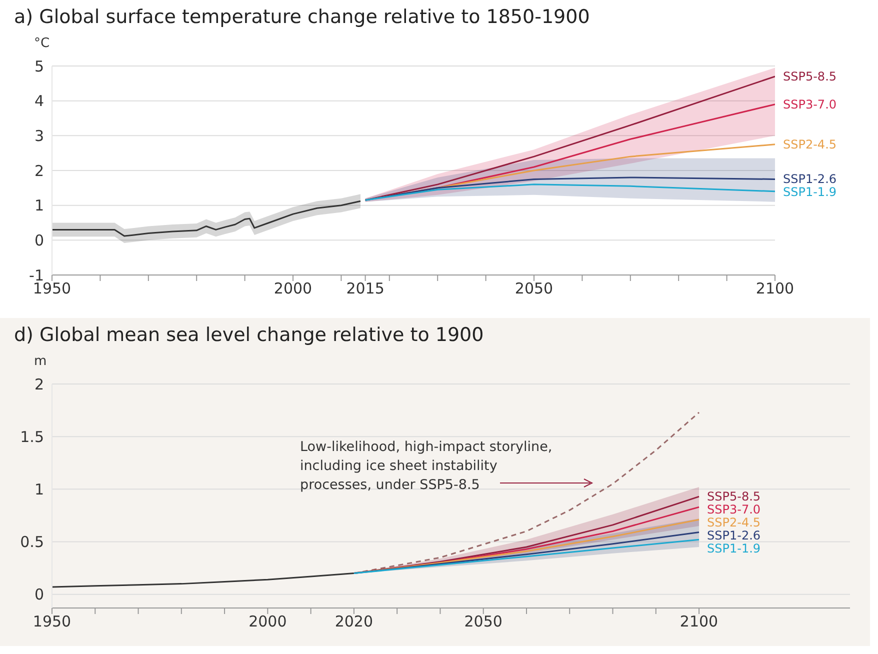 Image resolution: width=878 pixels, height=654 pixels. Describe the element at coordinates (39, 135) in the screenshot. I see `y-tick-label: 3` at that location.